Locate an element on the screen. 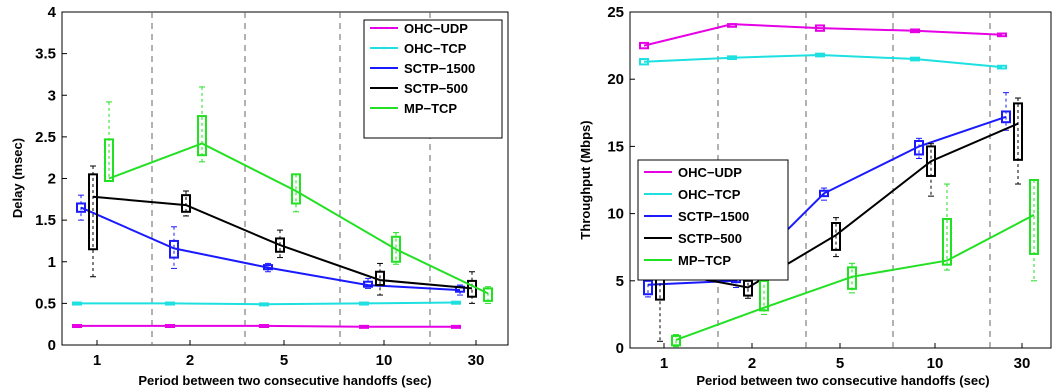 Image resolution: width=1053 pixels, height=388 pixels. delay-legend-label-ohc-udp: OHC−UDP is located at coordinates (436, 28).